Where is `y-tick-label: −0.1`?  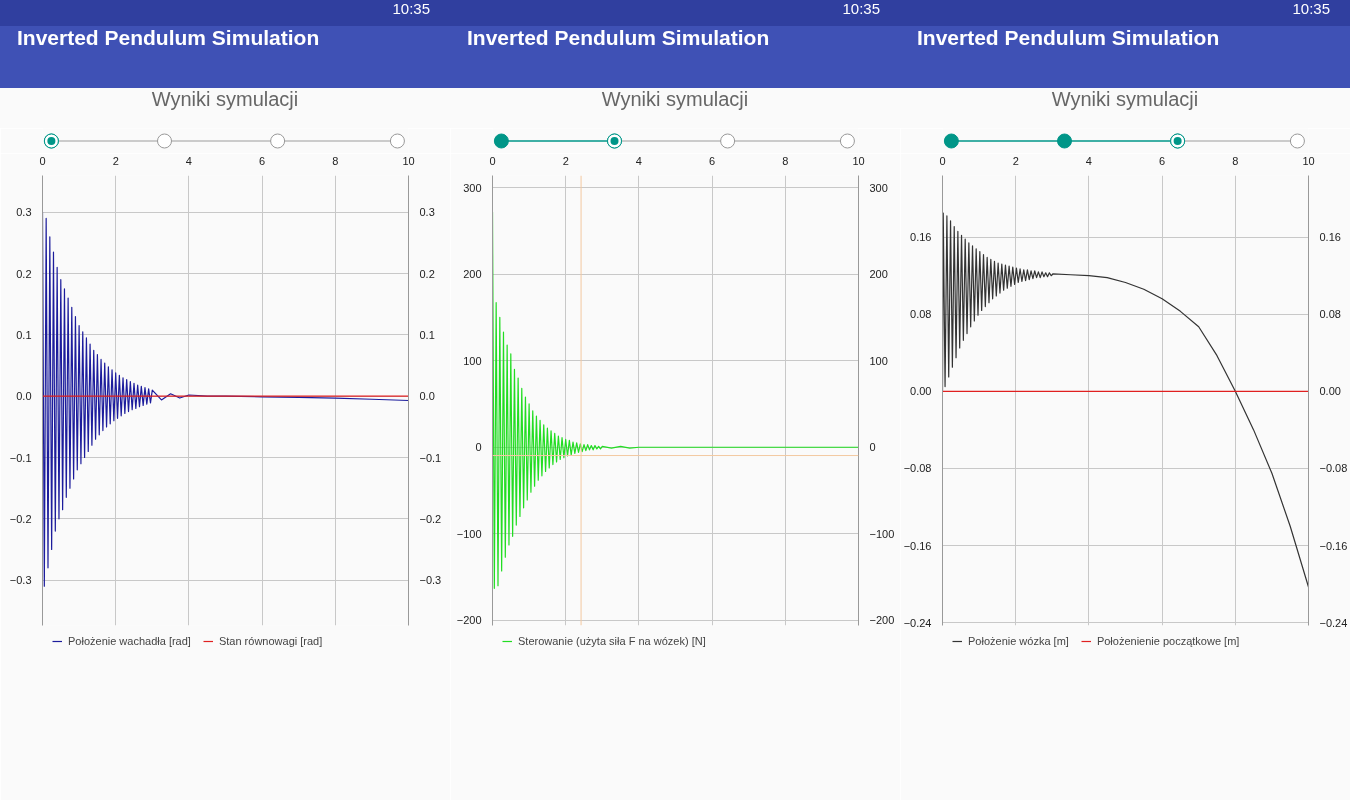 y-tick-label: −0.1 is located at coordinates (20, 457).